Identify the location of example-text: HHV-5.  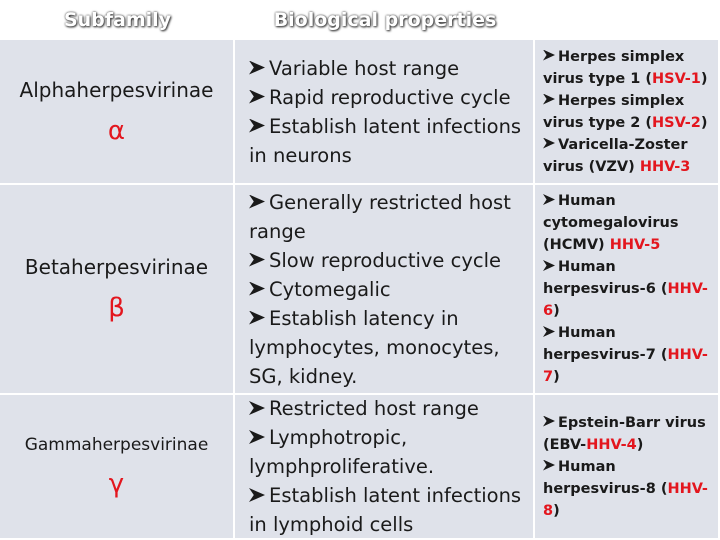
(635, 245).